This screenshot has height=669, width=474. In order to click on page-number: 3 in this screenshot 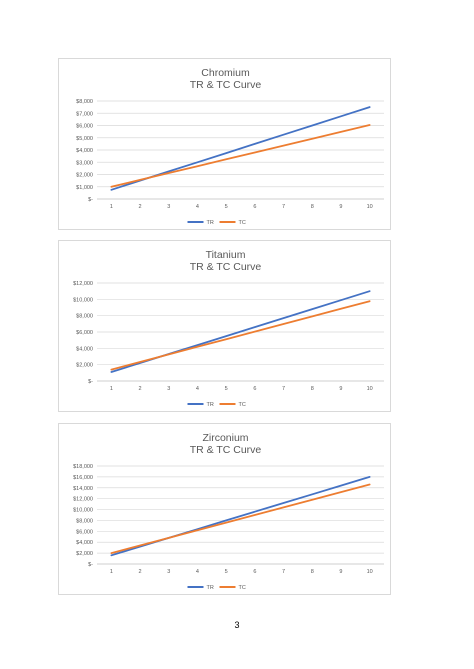, I will do `click(237, 625)`.